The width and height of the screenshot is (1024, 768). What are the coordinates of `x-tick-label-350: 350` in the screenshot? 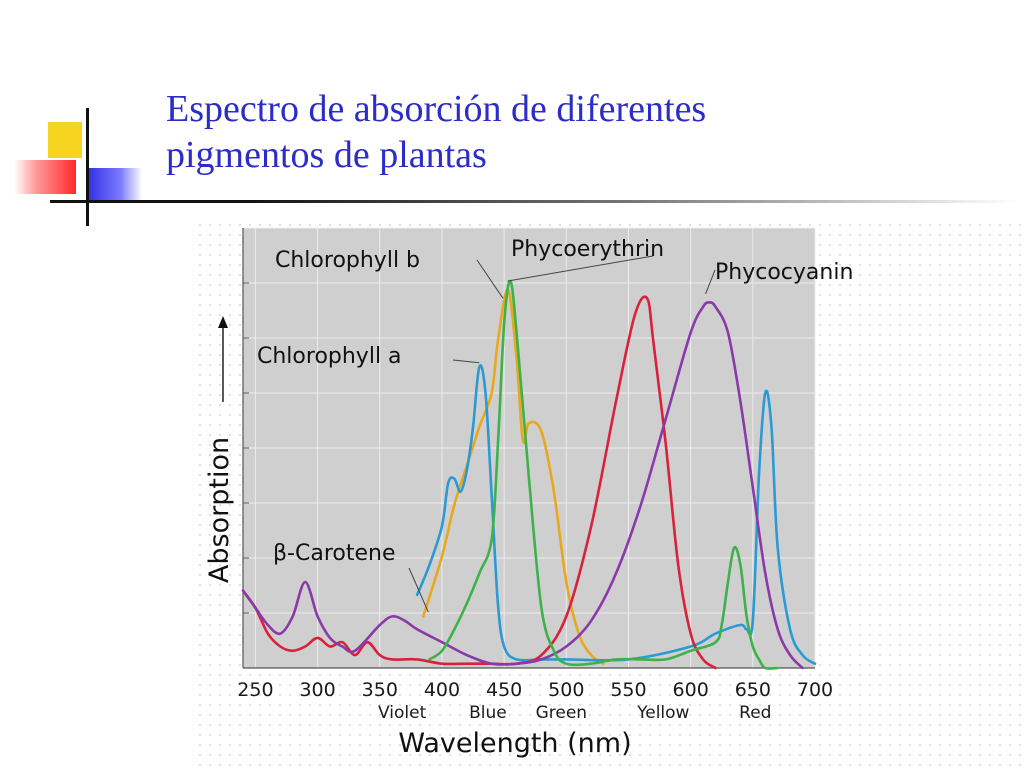 It's located at (380, 690).